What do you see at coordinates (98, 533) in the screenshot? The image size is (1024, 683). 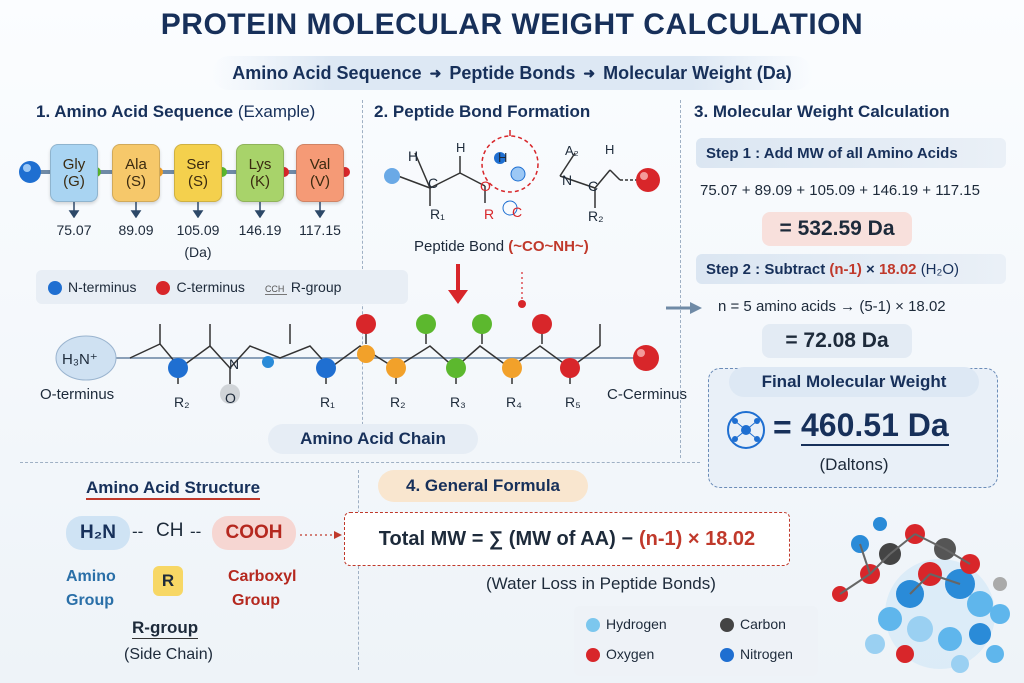 I see `h2n-group: H₂N` at bounding box center [98, 533].